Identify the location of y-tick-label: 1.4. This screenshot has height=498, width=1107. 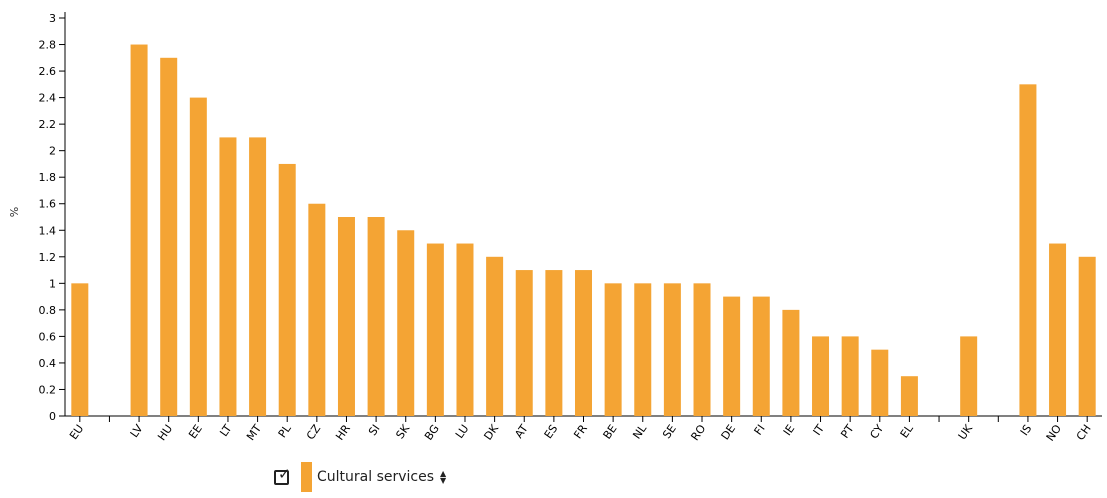
(48, 230).